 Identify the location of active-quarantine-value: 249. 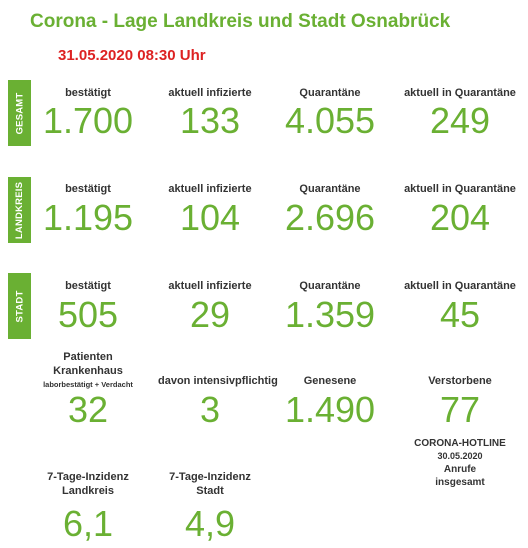
(460, 120).